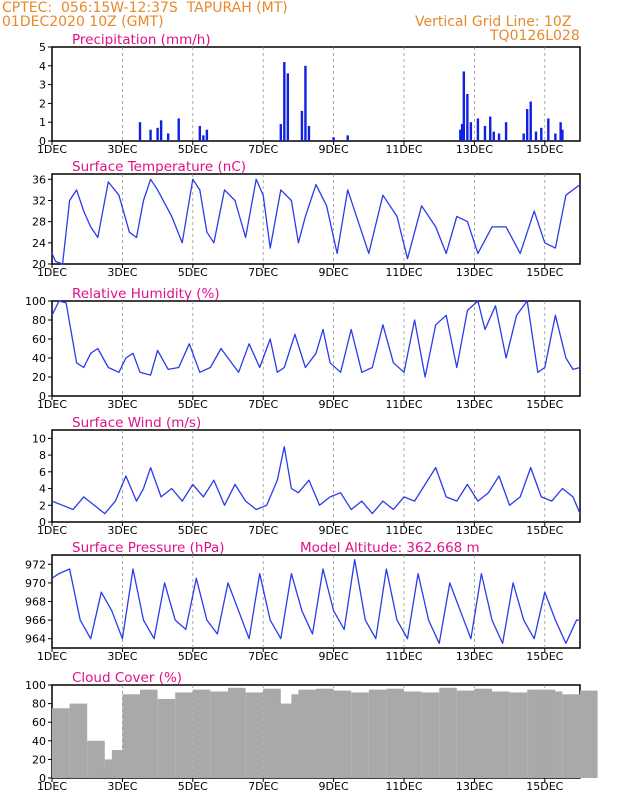 Image resolution: width=618 pixels, height=800 pixels. Describe the element at coordinates (39, 741) in the screenshot. I see `y-tick-label: 40` at that location.